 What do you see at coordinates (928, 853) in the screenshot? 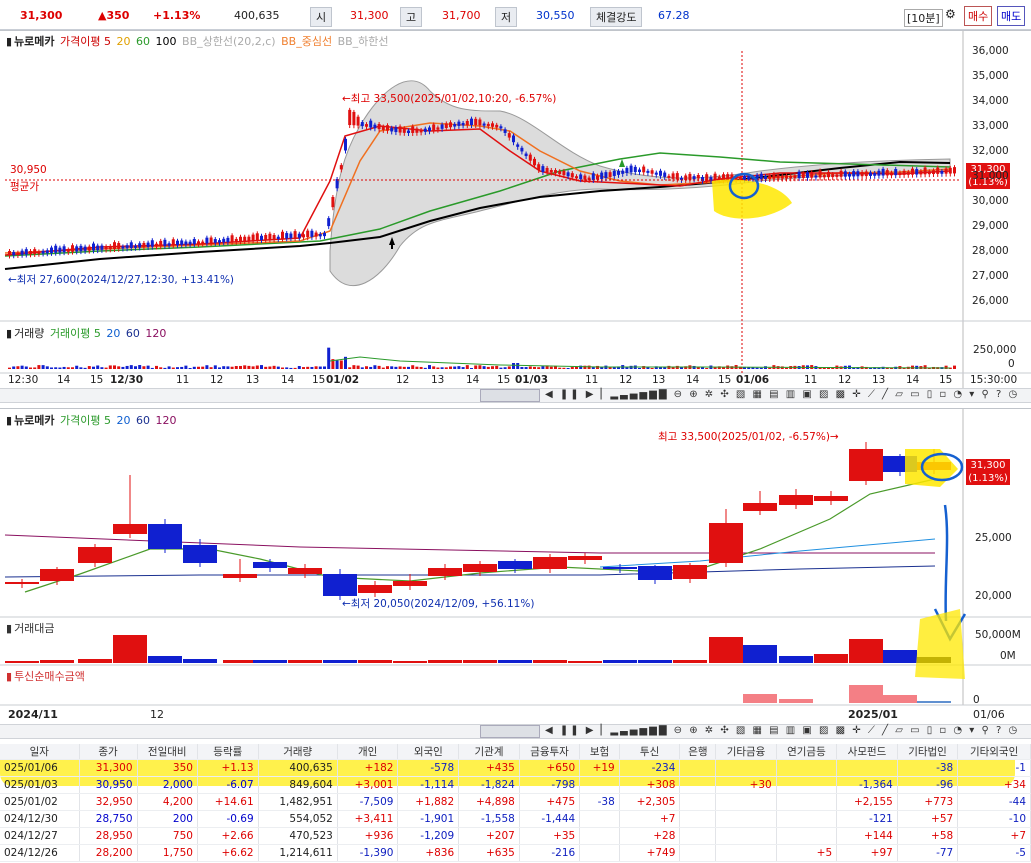
I see `table-cell: -77` at bounding box center [928, 853].